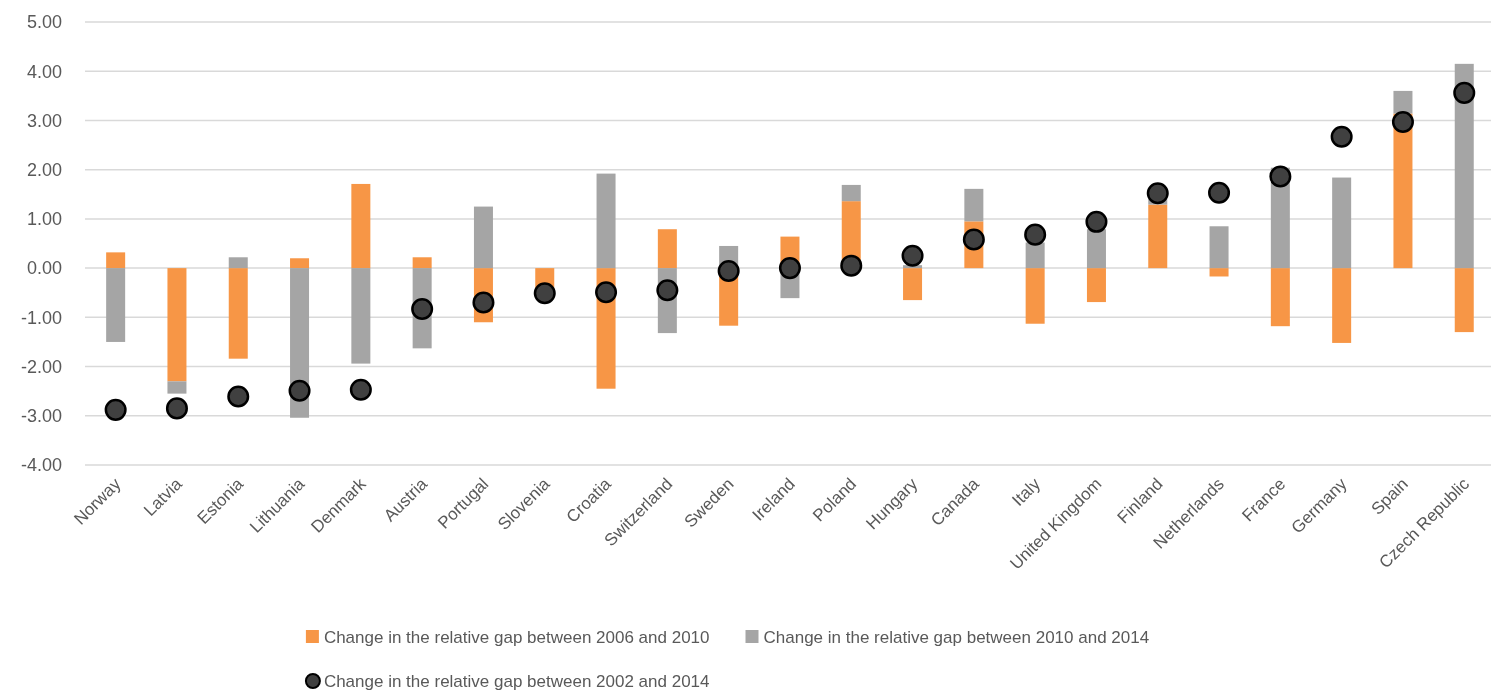 Image resolution: width=1491 pixels, height=694 pixels. I want to click on y-tick-label: 2.00, so click(44, 169).